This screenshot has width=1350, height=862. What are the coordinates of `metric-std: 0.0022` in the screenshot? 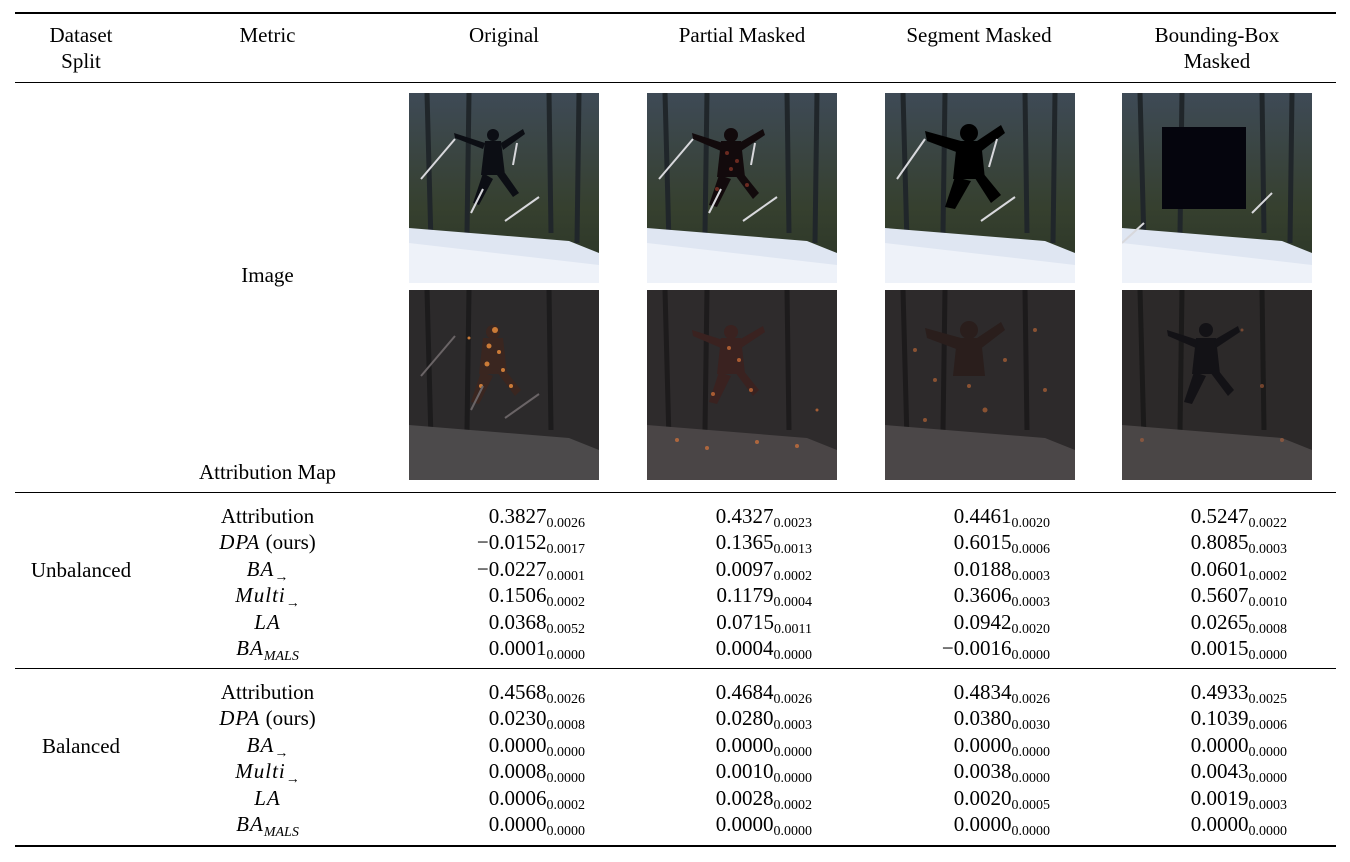 It's located at (1268, 523).